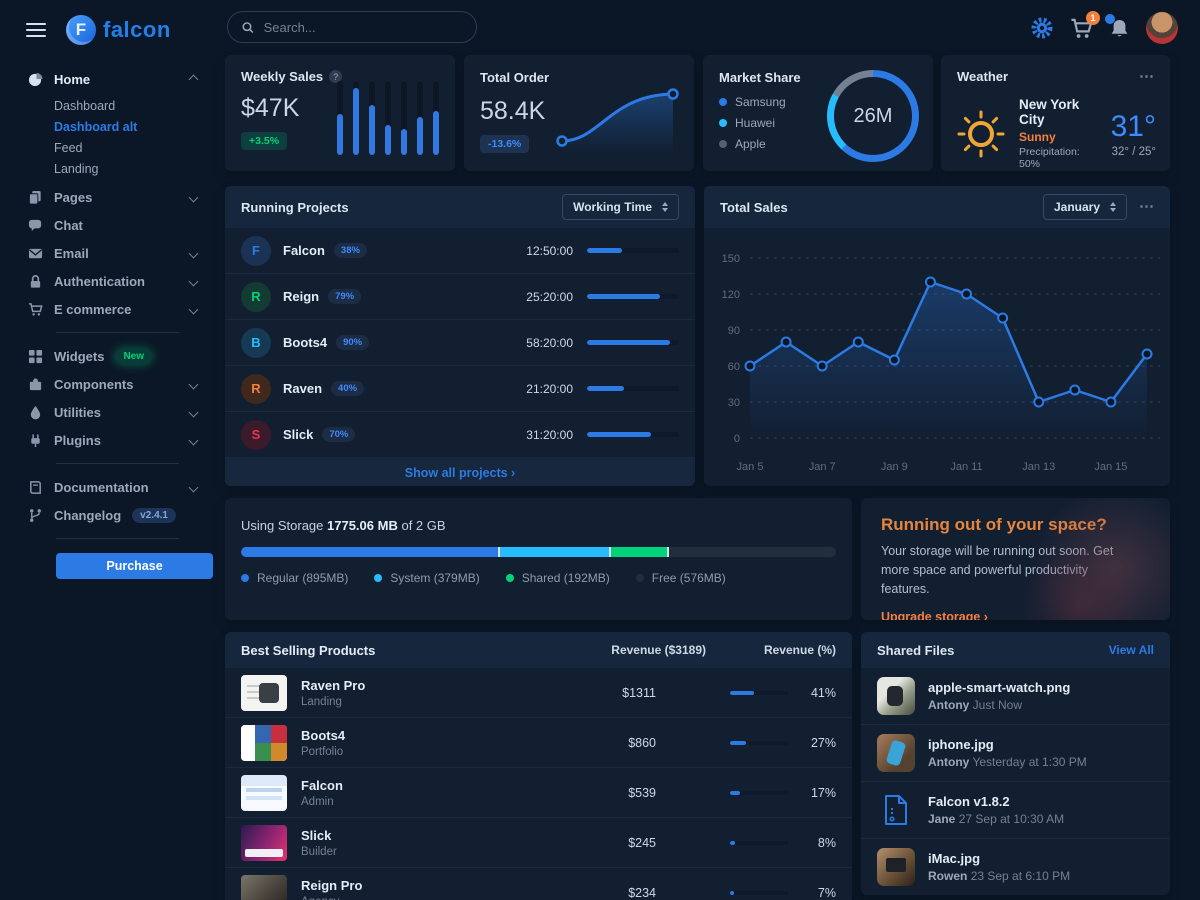 This screenshot has width=1200, height=900. What do you see at coordinates (112, 356) in the screenshot?
I see `sidebar-item-widgets: Widgets New` at bounding box center [112, 356].